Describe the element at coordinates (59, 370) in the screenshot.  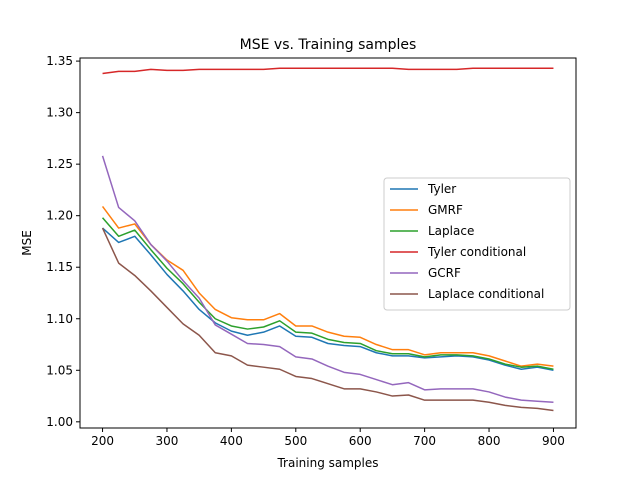
I see `y-tick-label: 1.05` at that location.